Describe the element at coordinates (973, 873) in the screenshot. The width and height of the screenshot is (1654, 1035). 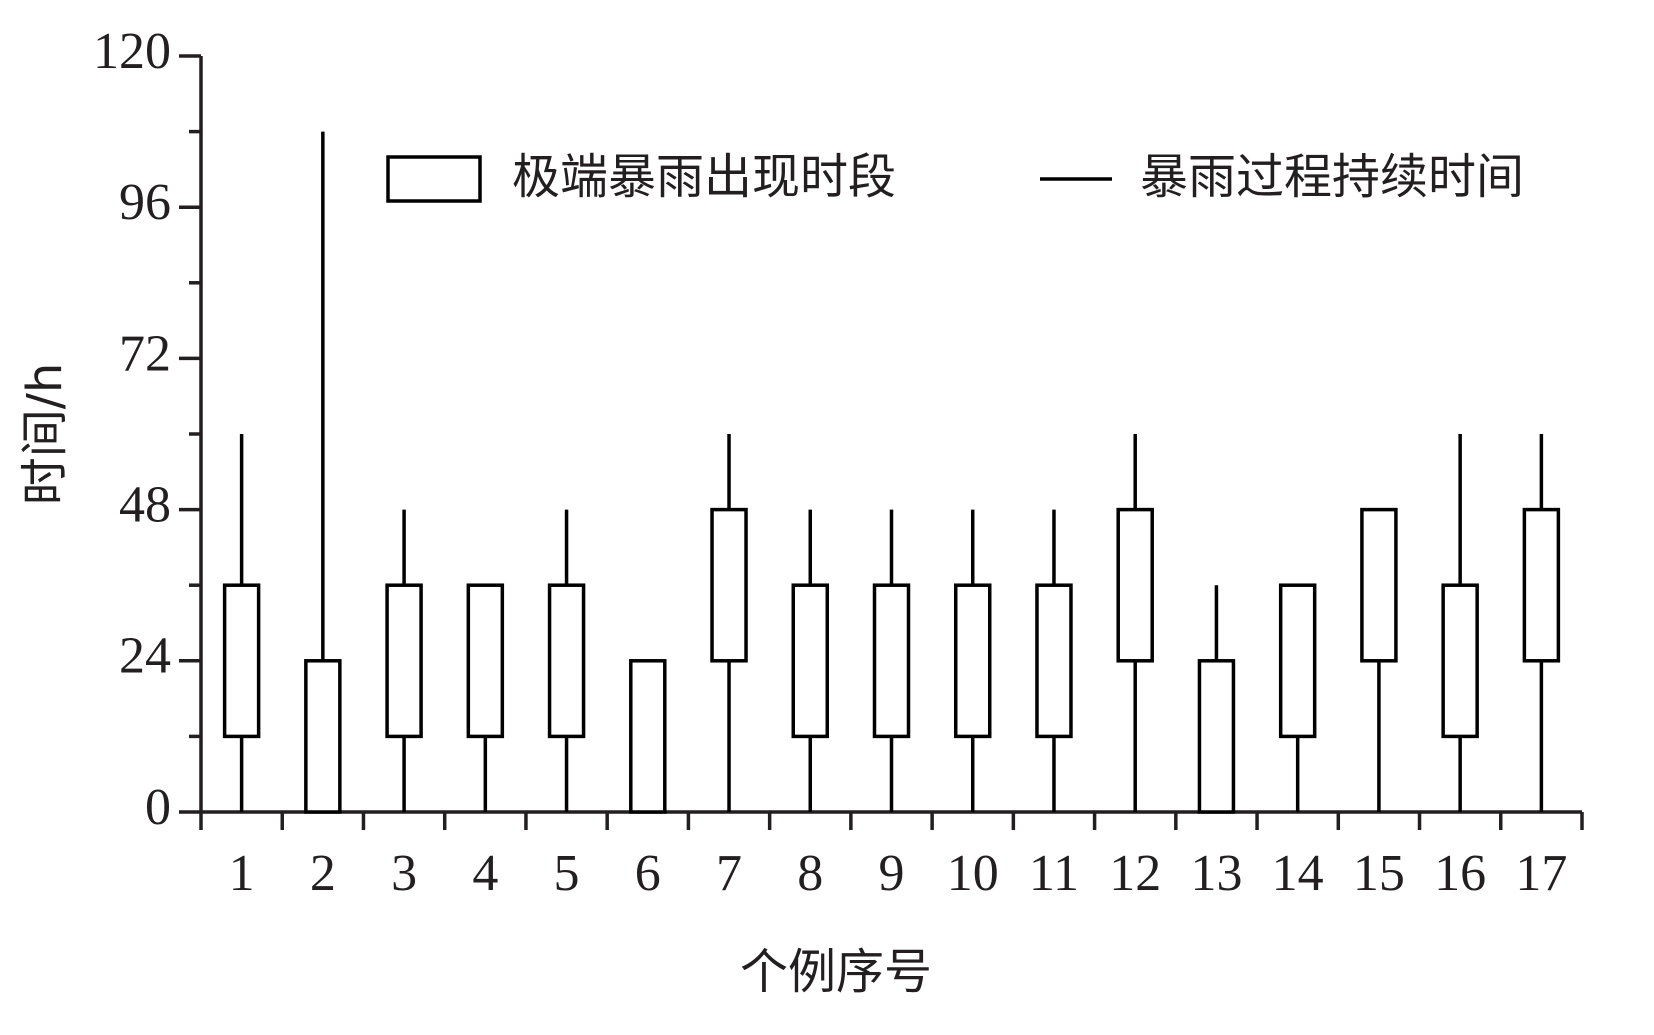
I see `x-tick-label: 10` at that location.